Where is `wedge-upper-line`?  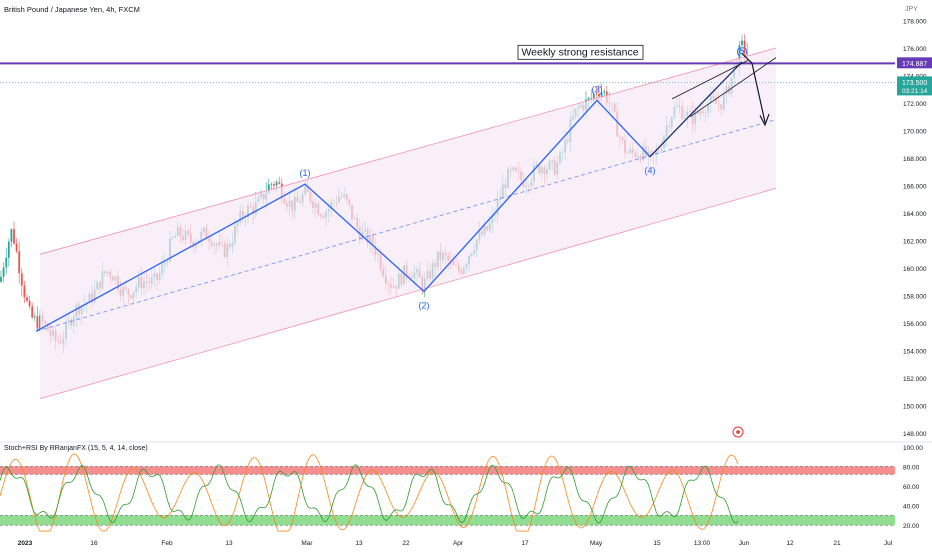
wedge-upper-line is located at coordinates (710, 80).